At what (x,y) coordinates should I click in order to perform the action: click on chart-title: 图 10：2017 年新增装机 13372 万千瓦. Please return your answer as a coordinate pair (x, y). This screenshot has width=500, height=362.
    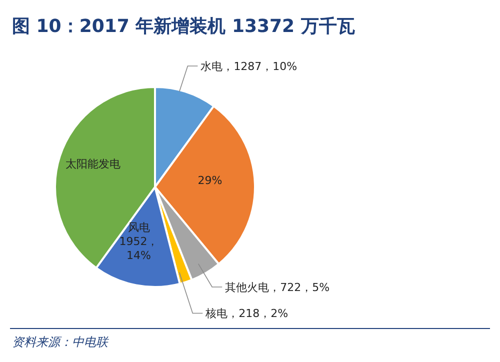
    Looking at the image, I should click on (183, 26).